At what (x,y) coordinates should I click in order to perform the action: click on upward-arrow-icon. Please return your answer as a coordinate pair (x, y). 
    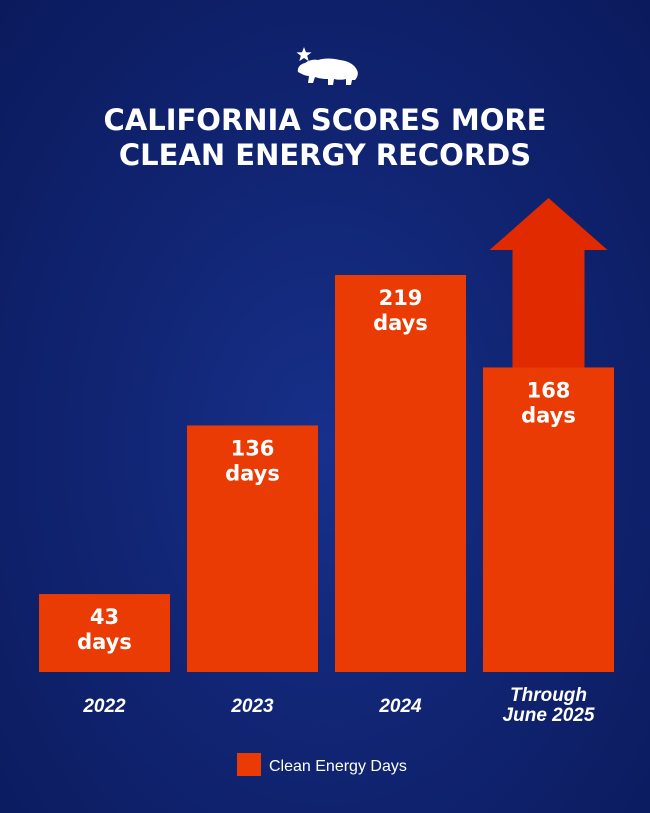
    Looking at the image, I should click on (548, 283).